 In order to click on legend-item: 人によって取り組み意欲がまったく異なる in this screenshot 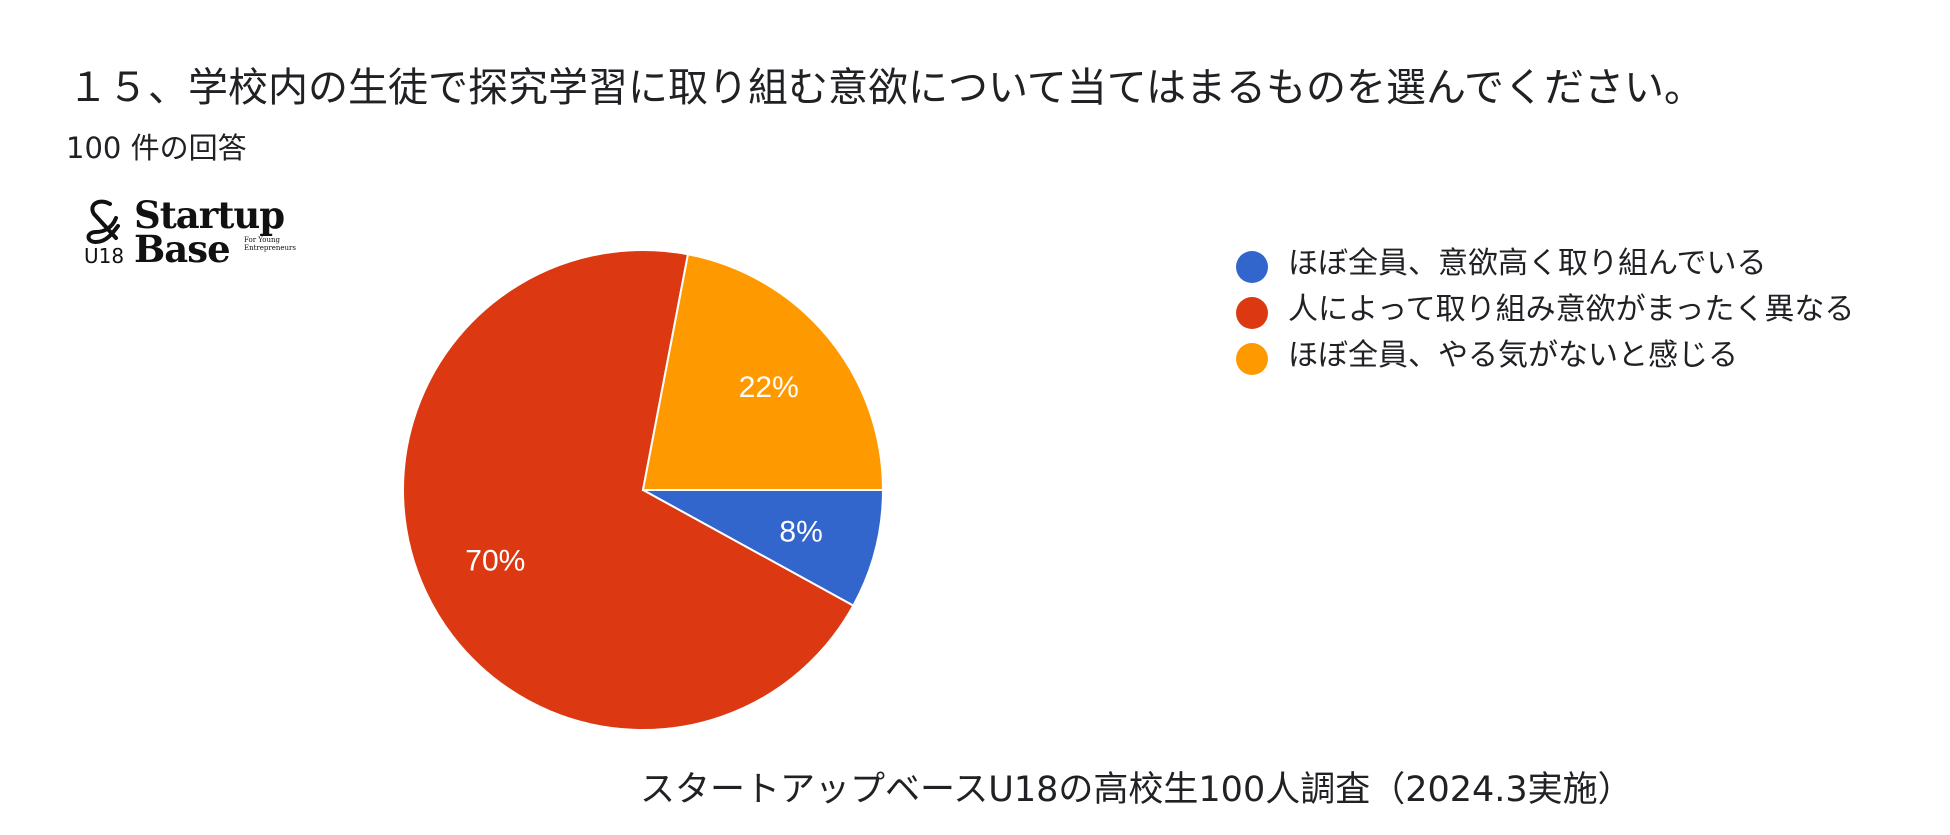, I will do `click(1556, 310)`.